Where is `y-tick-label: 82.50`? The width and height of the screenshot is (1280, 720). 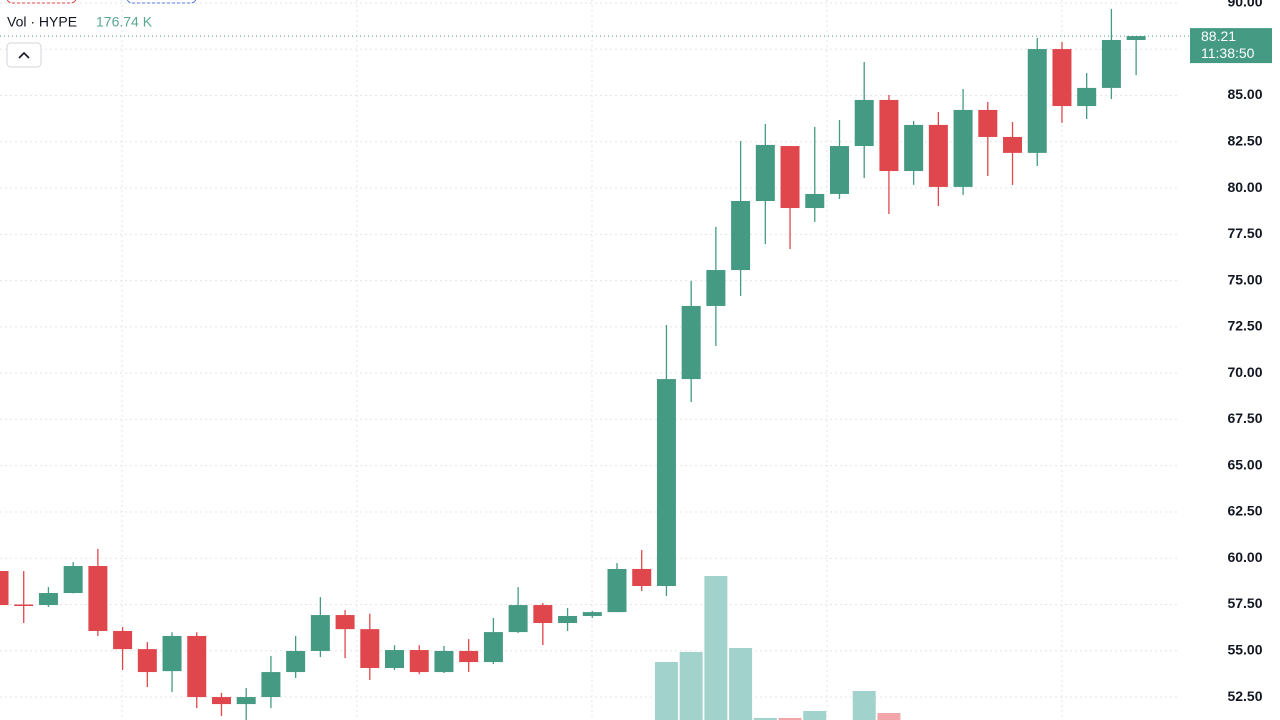
y-tick-label: 82.50 is located at coordinates (1244, 140).